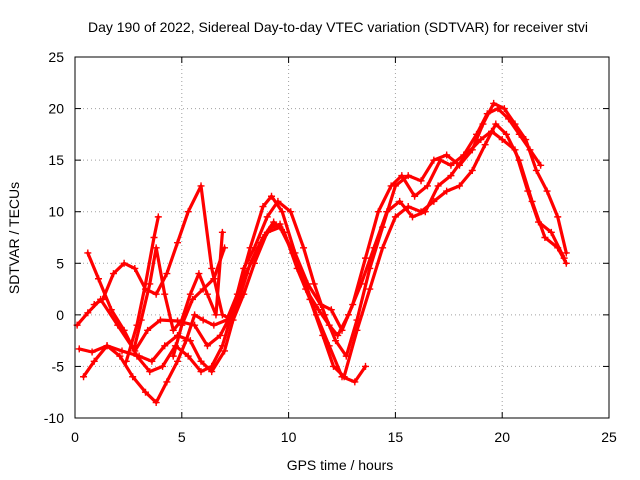 This screenshot has width=640, height=480. What do you see at coordinates (56, 212) in the screenshot?
I see `y-tick-label: 10` at bounding box center [56, 212].